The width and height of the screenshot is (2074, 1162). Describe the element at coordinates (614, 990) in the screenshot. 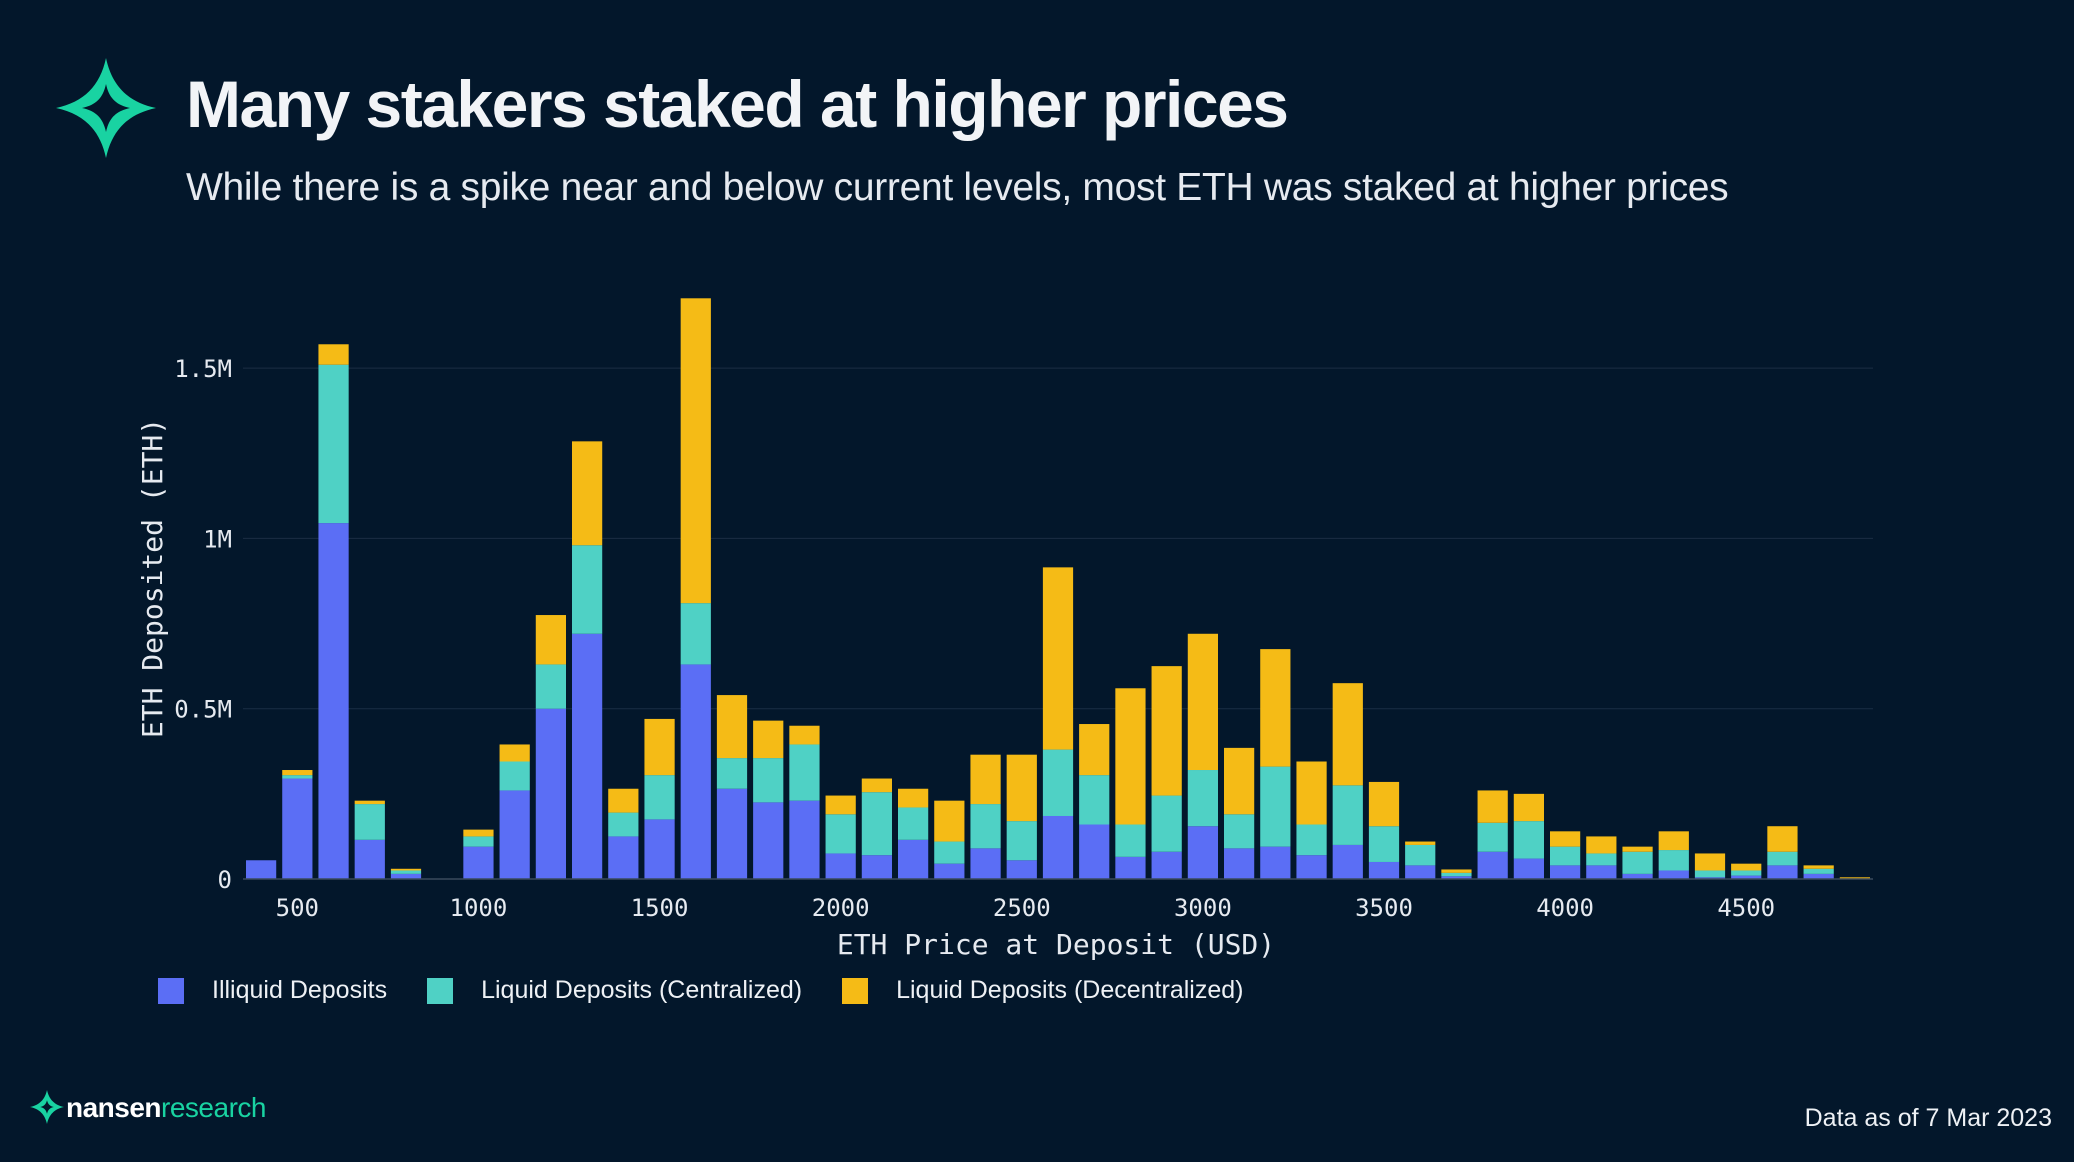

I see `legend-item-liquid-centralized: Liquid Deposits (Centralized)` at that location.